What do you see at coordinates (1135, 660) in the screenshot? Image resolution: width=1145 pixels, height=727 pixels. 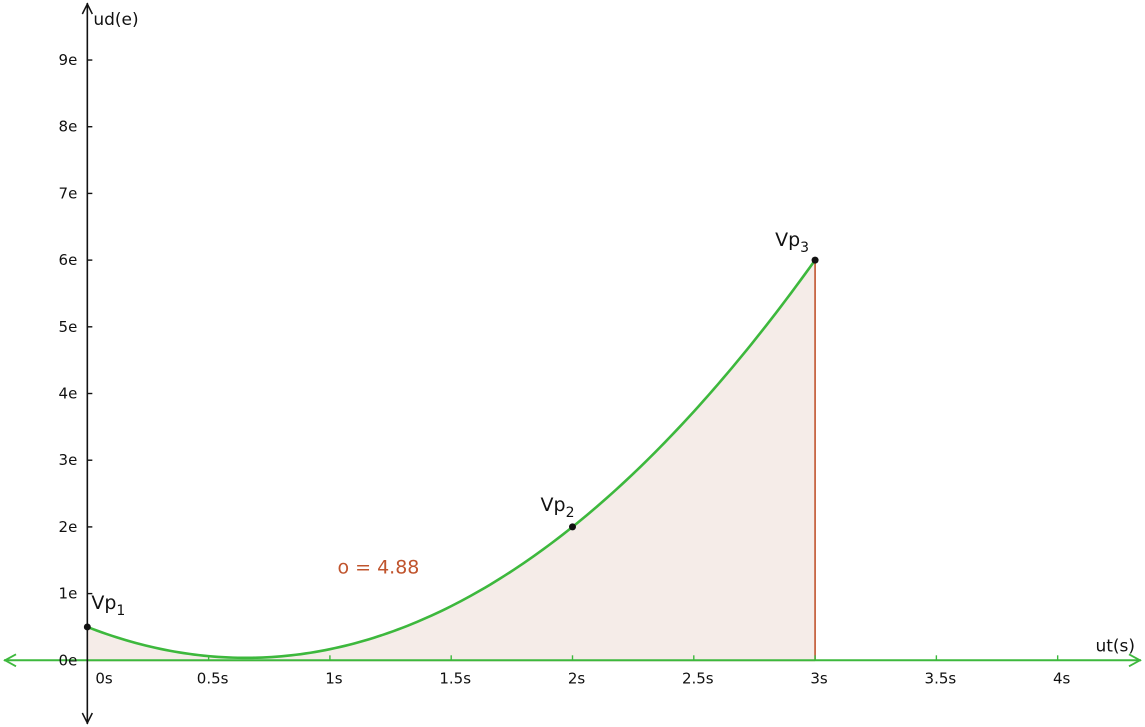 I see `x-axis-arrow-right` at bounding box center [1135, 660].